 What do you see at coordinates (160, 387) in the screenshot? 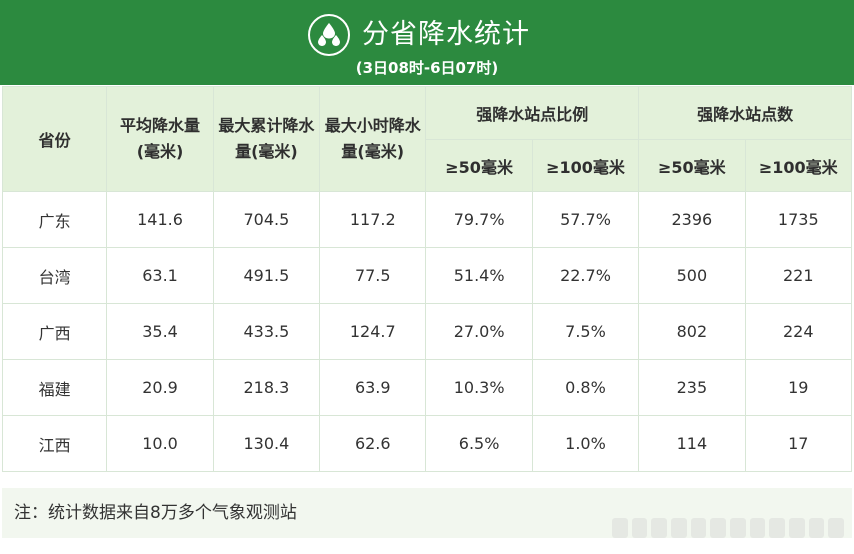
I see `cell-avg: 20.9` at bounding box center [160, 387].